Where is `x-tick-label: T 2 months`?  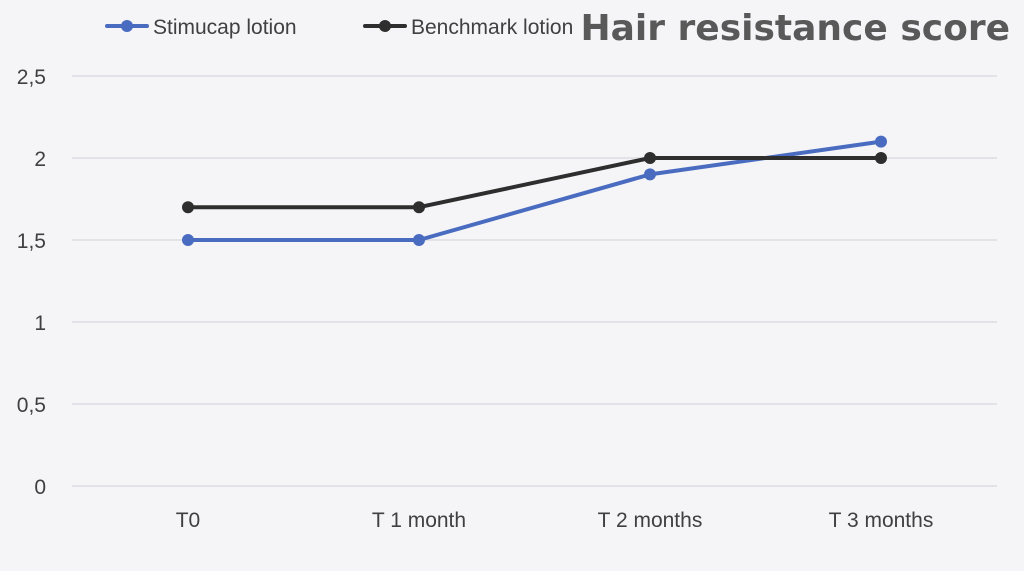 x-tick-label: T 2 months is located at coordinates (650, 520).